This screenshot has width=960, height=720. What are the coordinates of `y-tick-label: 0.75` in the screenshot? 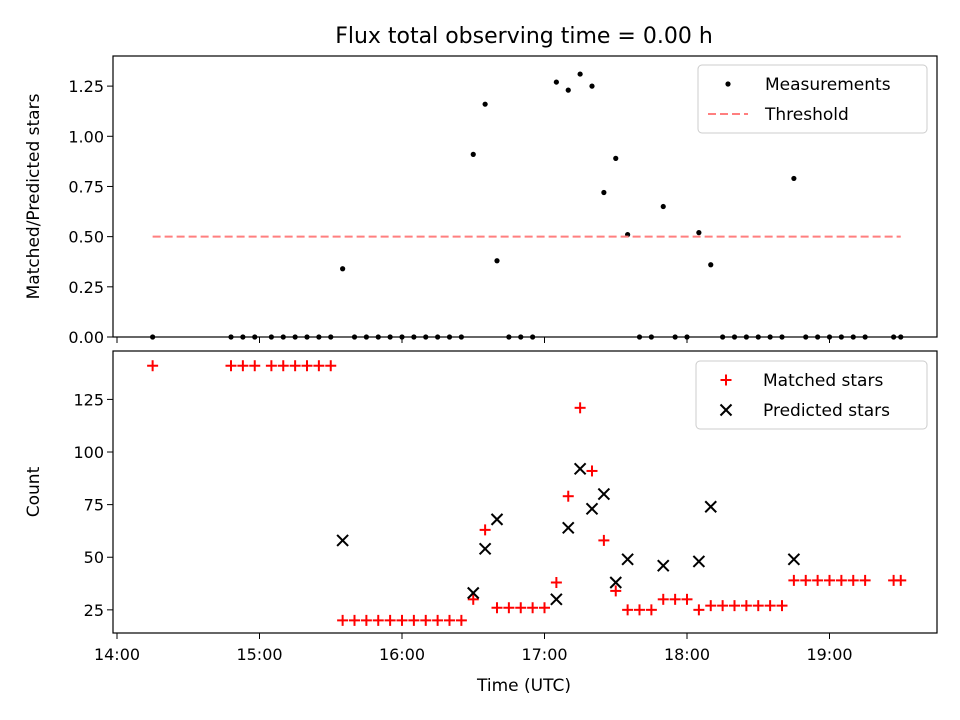 It's located at (86, 186).